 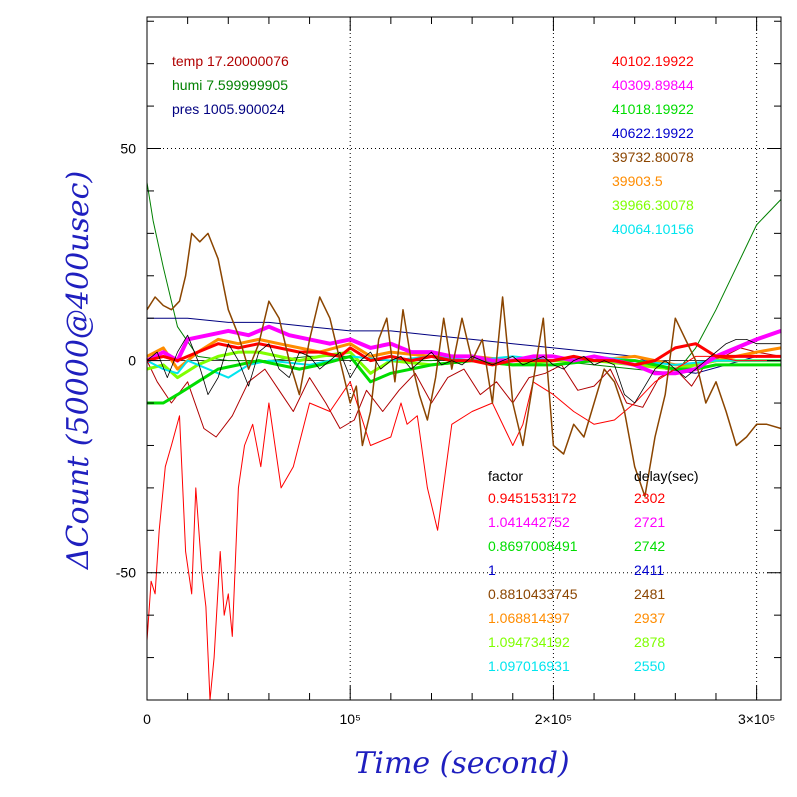 I want to click on factor-value: 1, so click(x=492, y=570).